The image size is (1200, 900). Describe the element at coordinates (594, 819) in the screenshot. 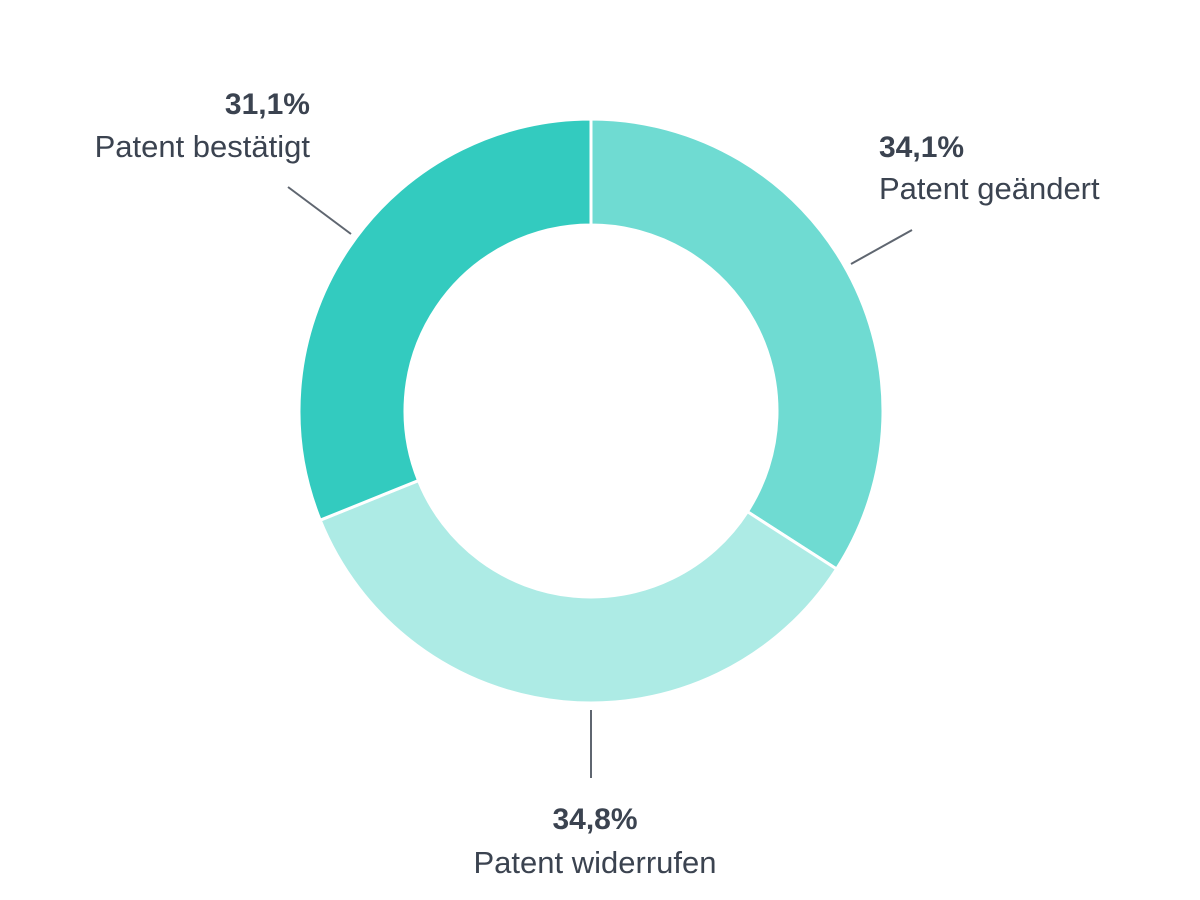

I see `value-label-widerrufen: 34,8%` at that location.